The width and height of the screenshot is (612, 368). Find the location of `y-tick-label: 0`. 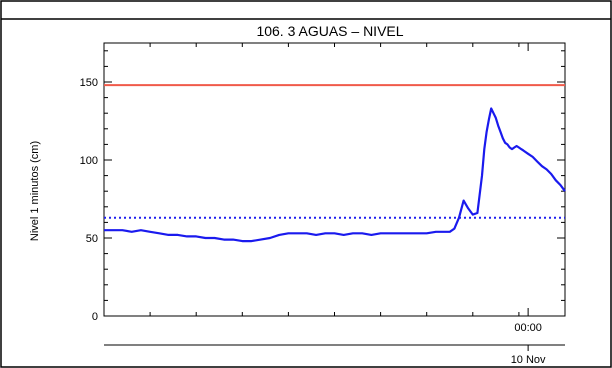

y-tick-label: 0 is located at coordinates (95, 317).